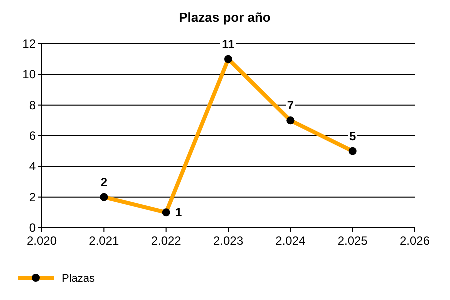 Image resolution: width=450 pixels, height=300 pixels. Describe the element at coordinates (225, 17) in the screenshot. I see `chart-title: Plazas por año` at that location.